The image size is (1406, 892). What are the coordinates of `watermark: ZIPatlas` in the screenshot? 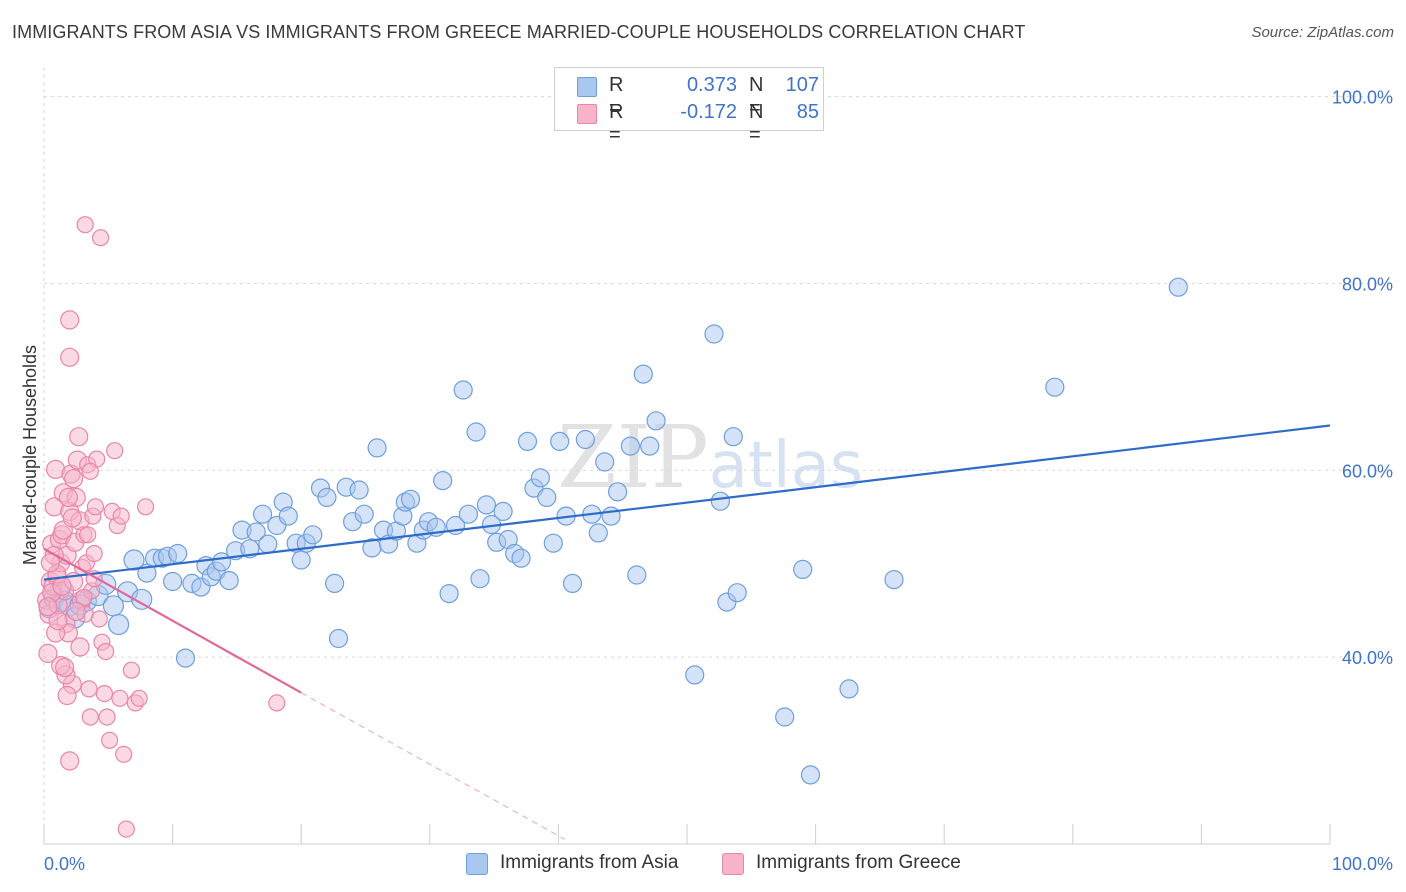 It's located at (710, 458).